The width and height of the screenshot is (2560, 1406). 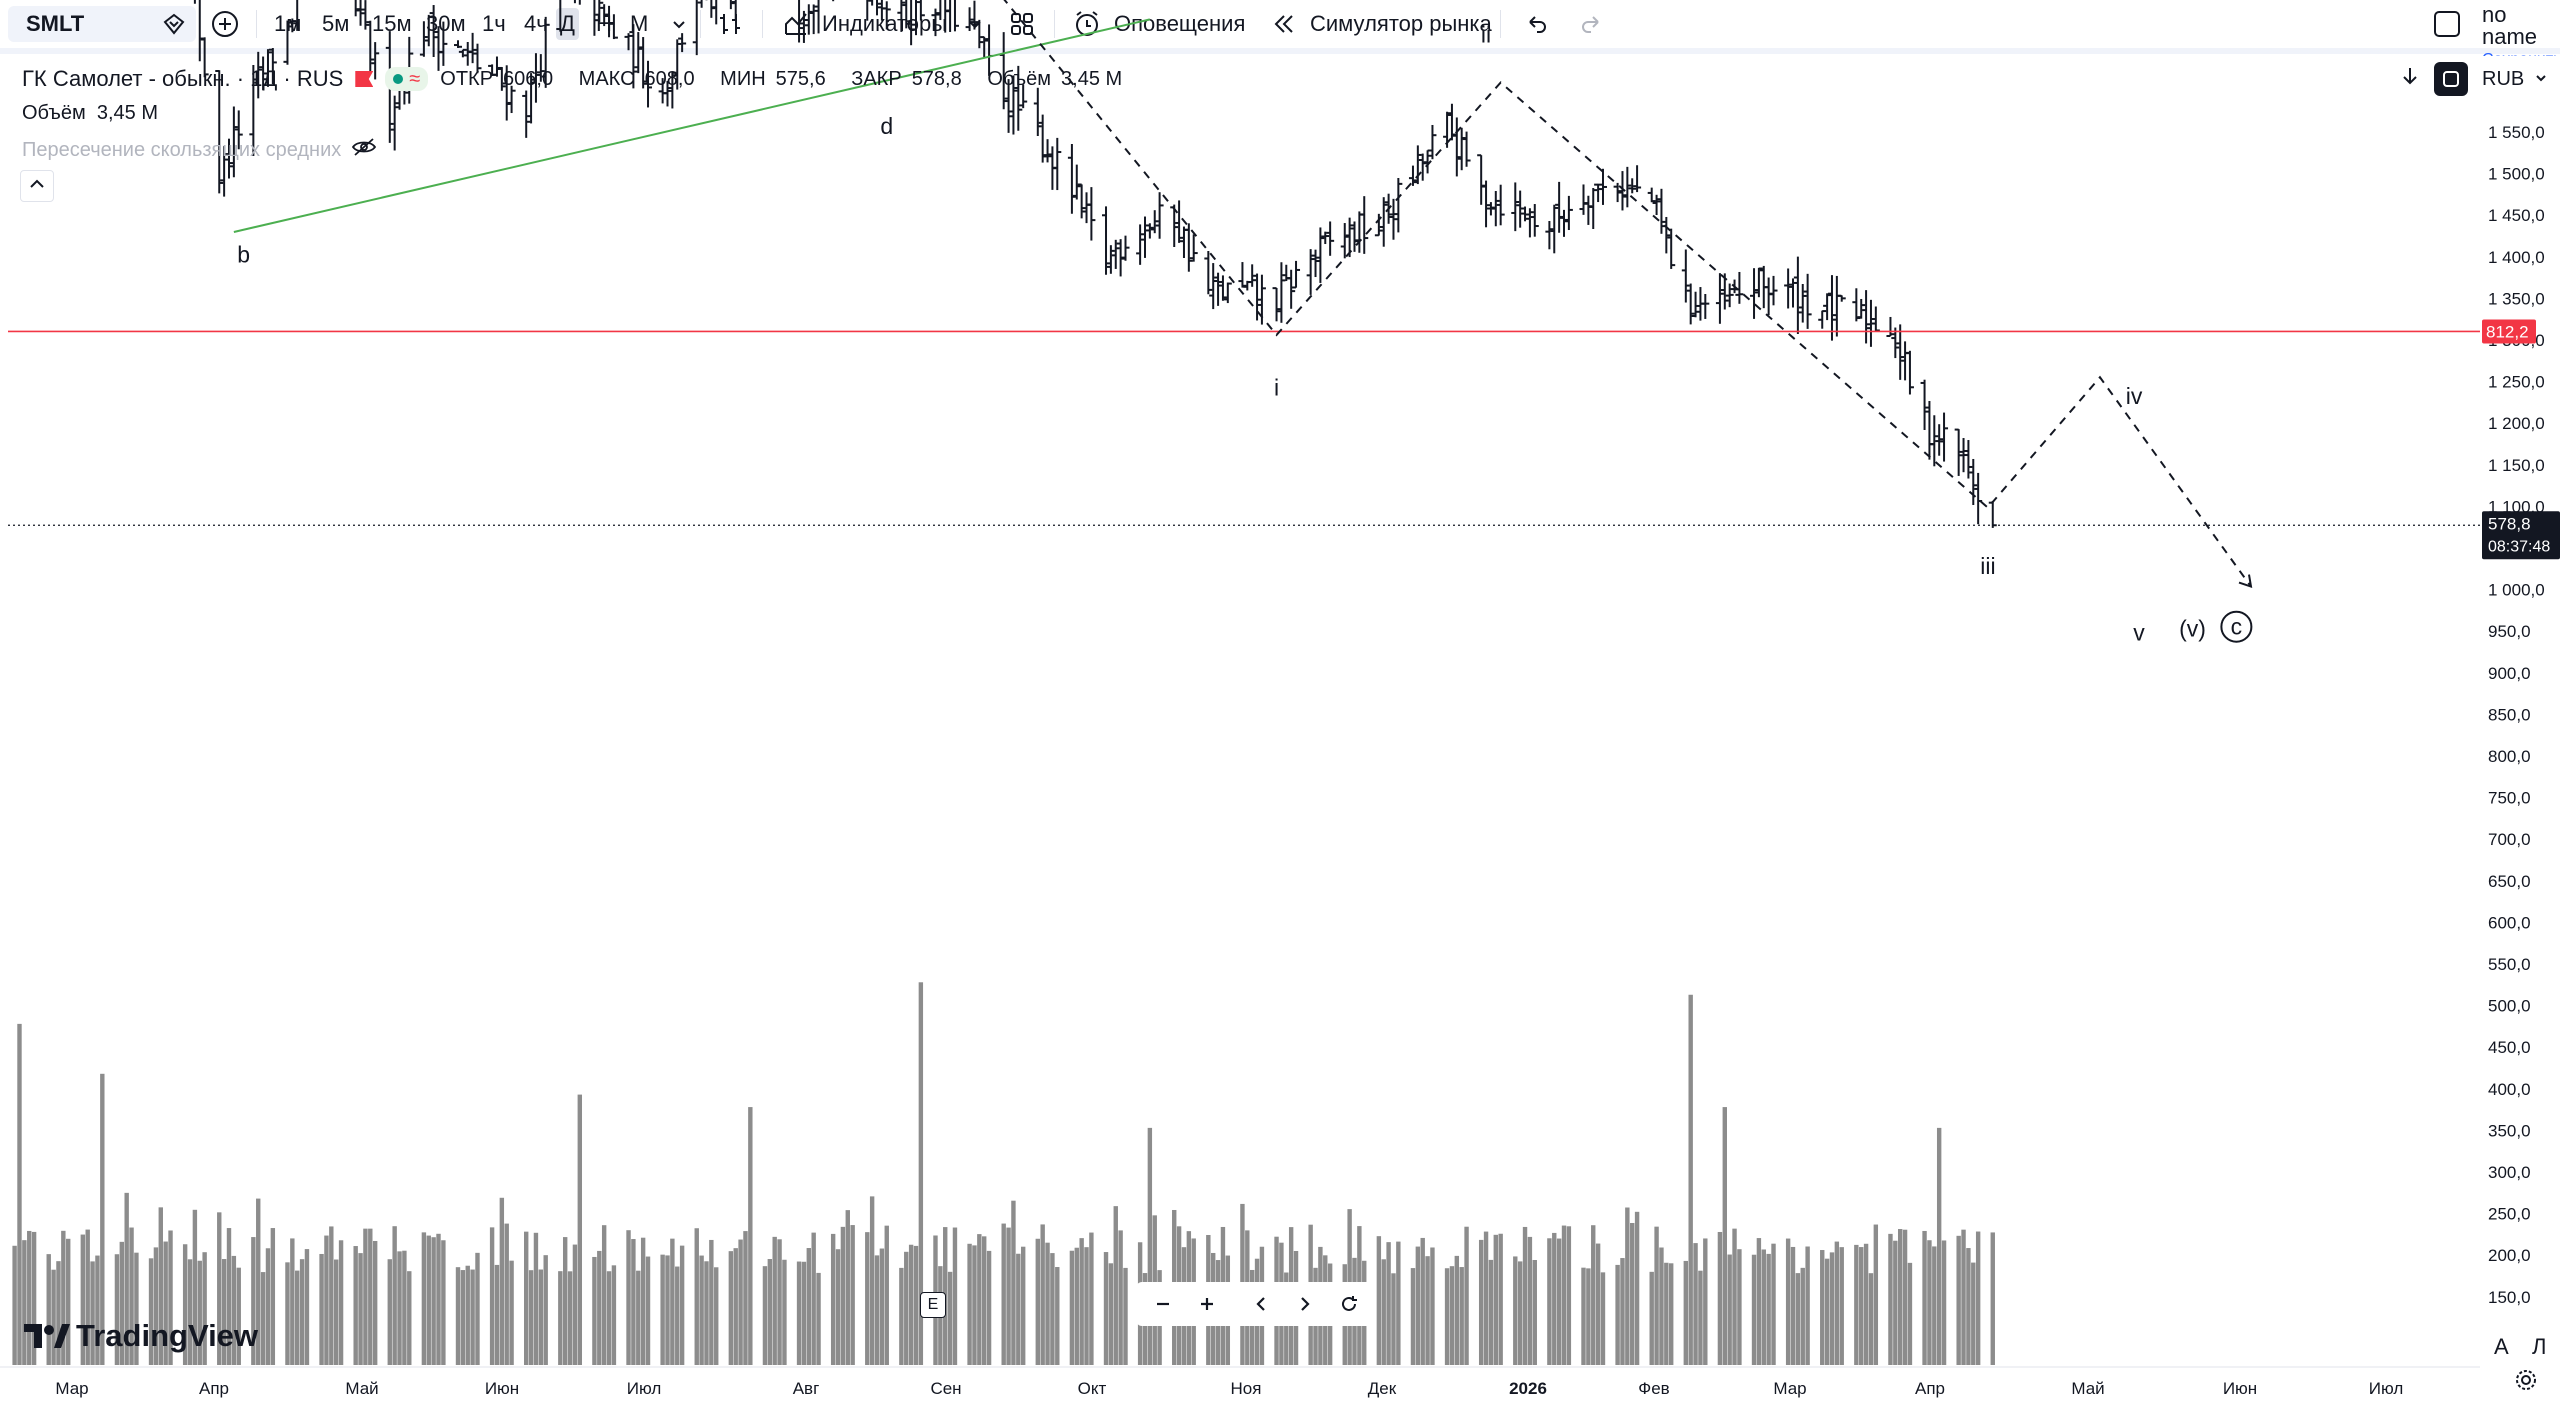 What do you see at coordinates (2503, 78) in the screenshot?
I see `currency-label: RUB` at bounding box center [2503, 78].